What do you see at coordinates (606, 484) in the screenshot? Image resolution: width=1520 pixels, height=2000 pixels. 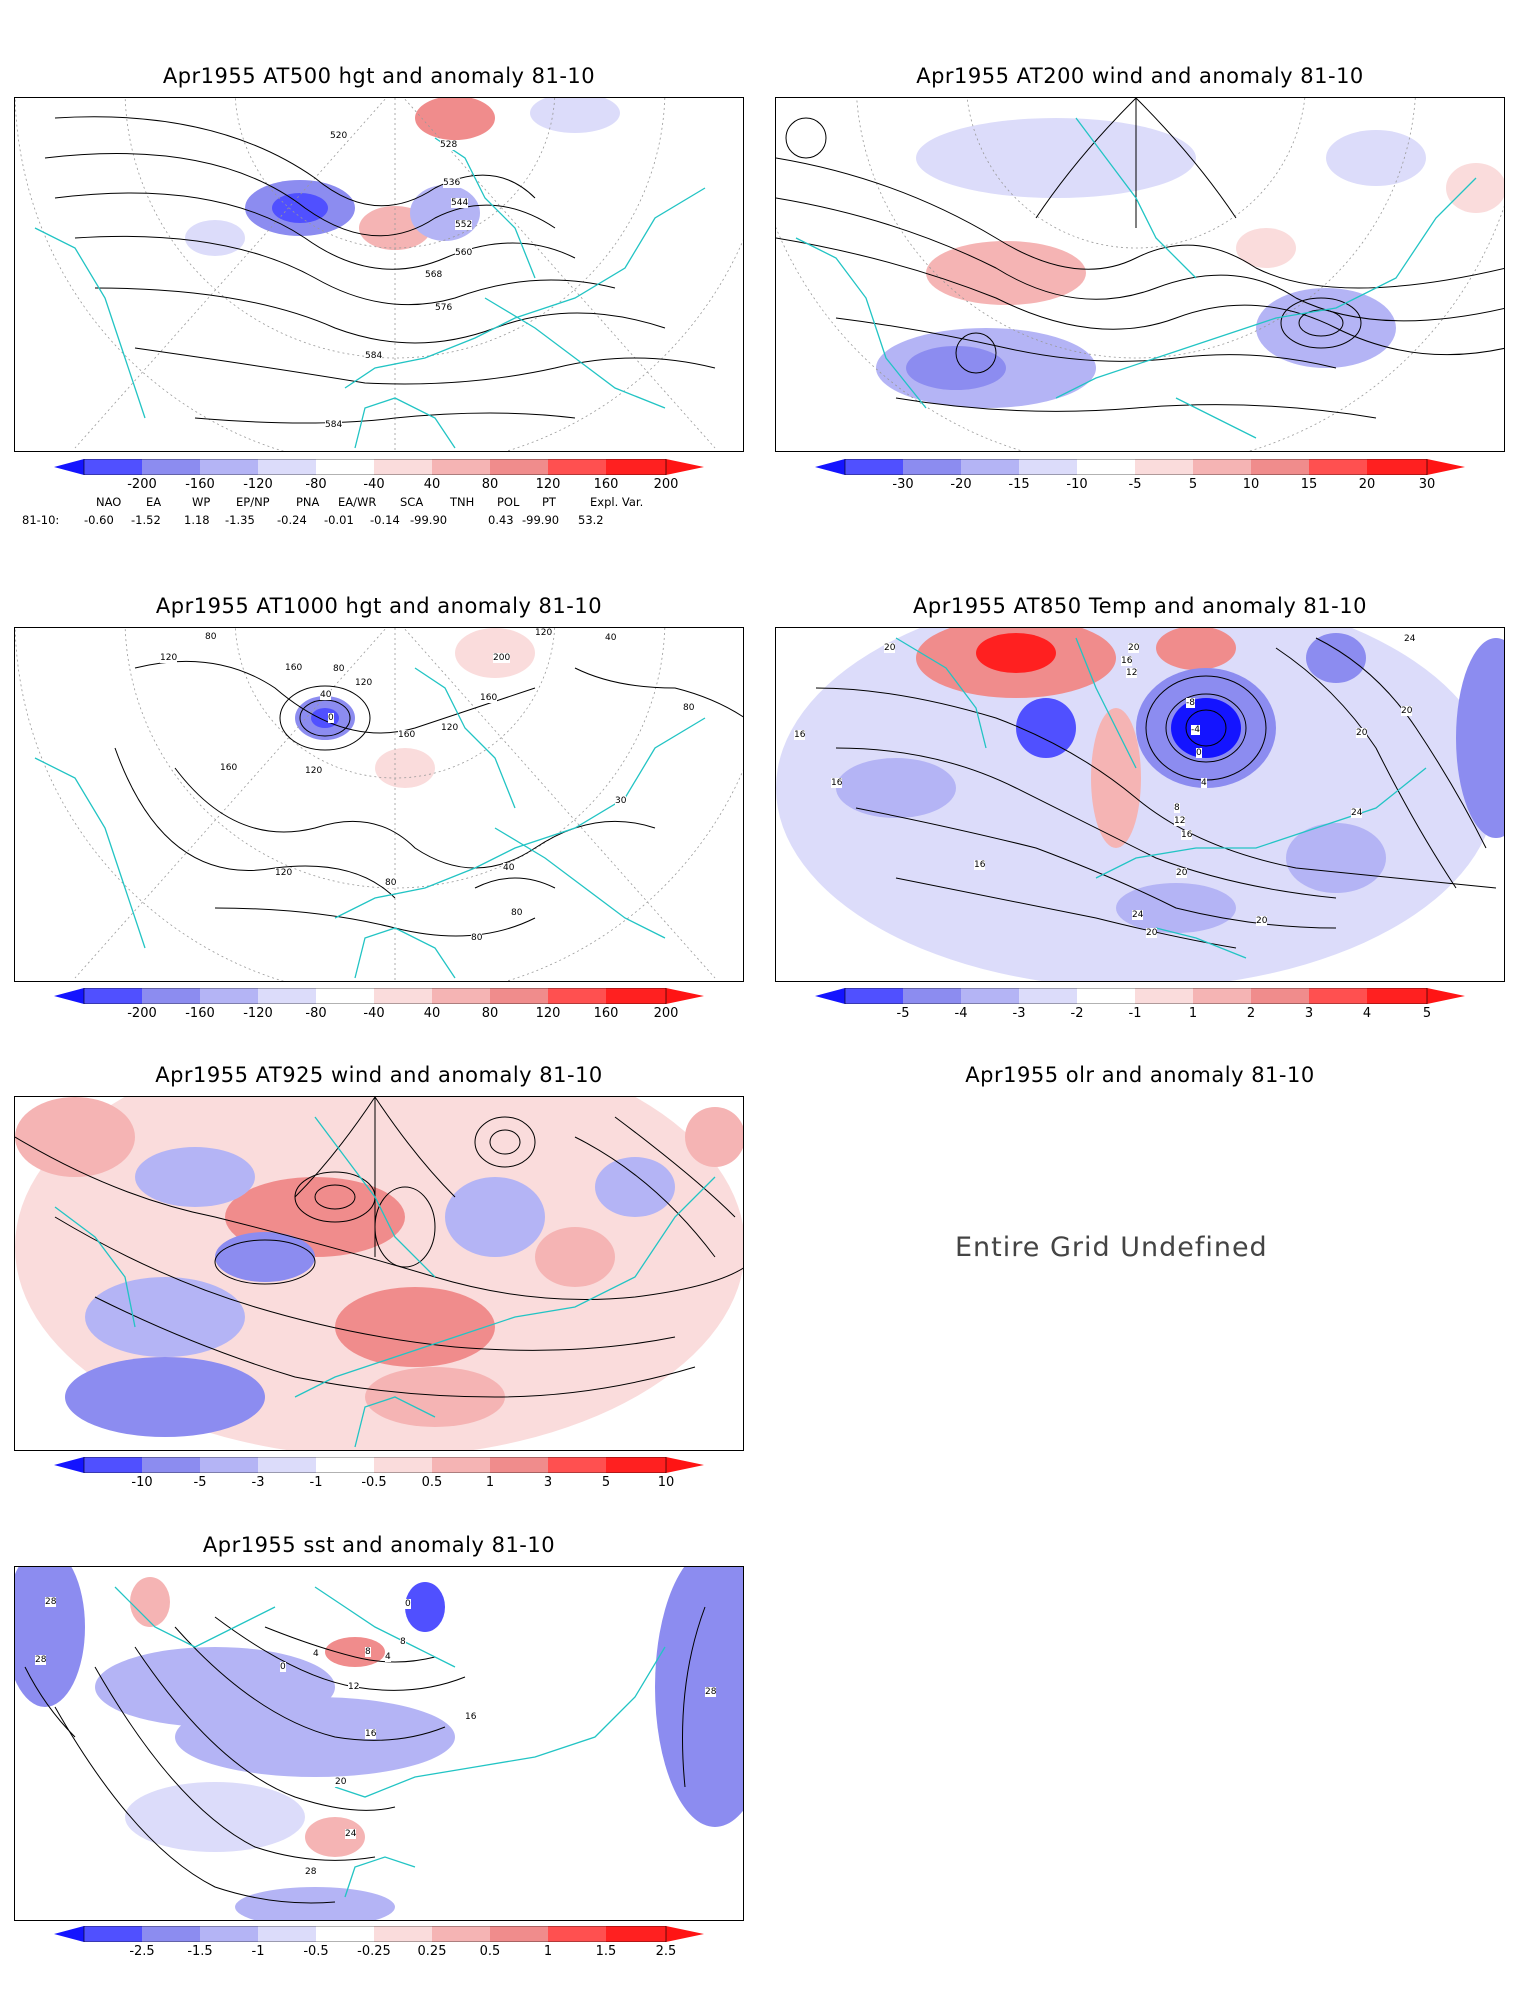 I see `colorbar-tick: 160` at bounding box center [606, 484].